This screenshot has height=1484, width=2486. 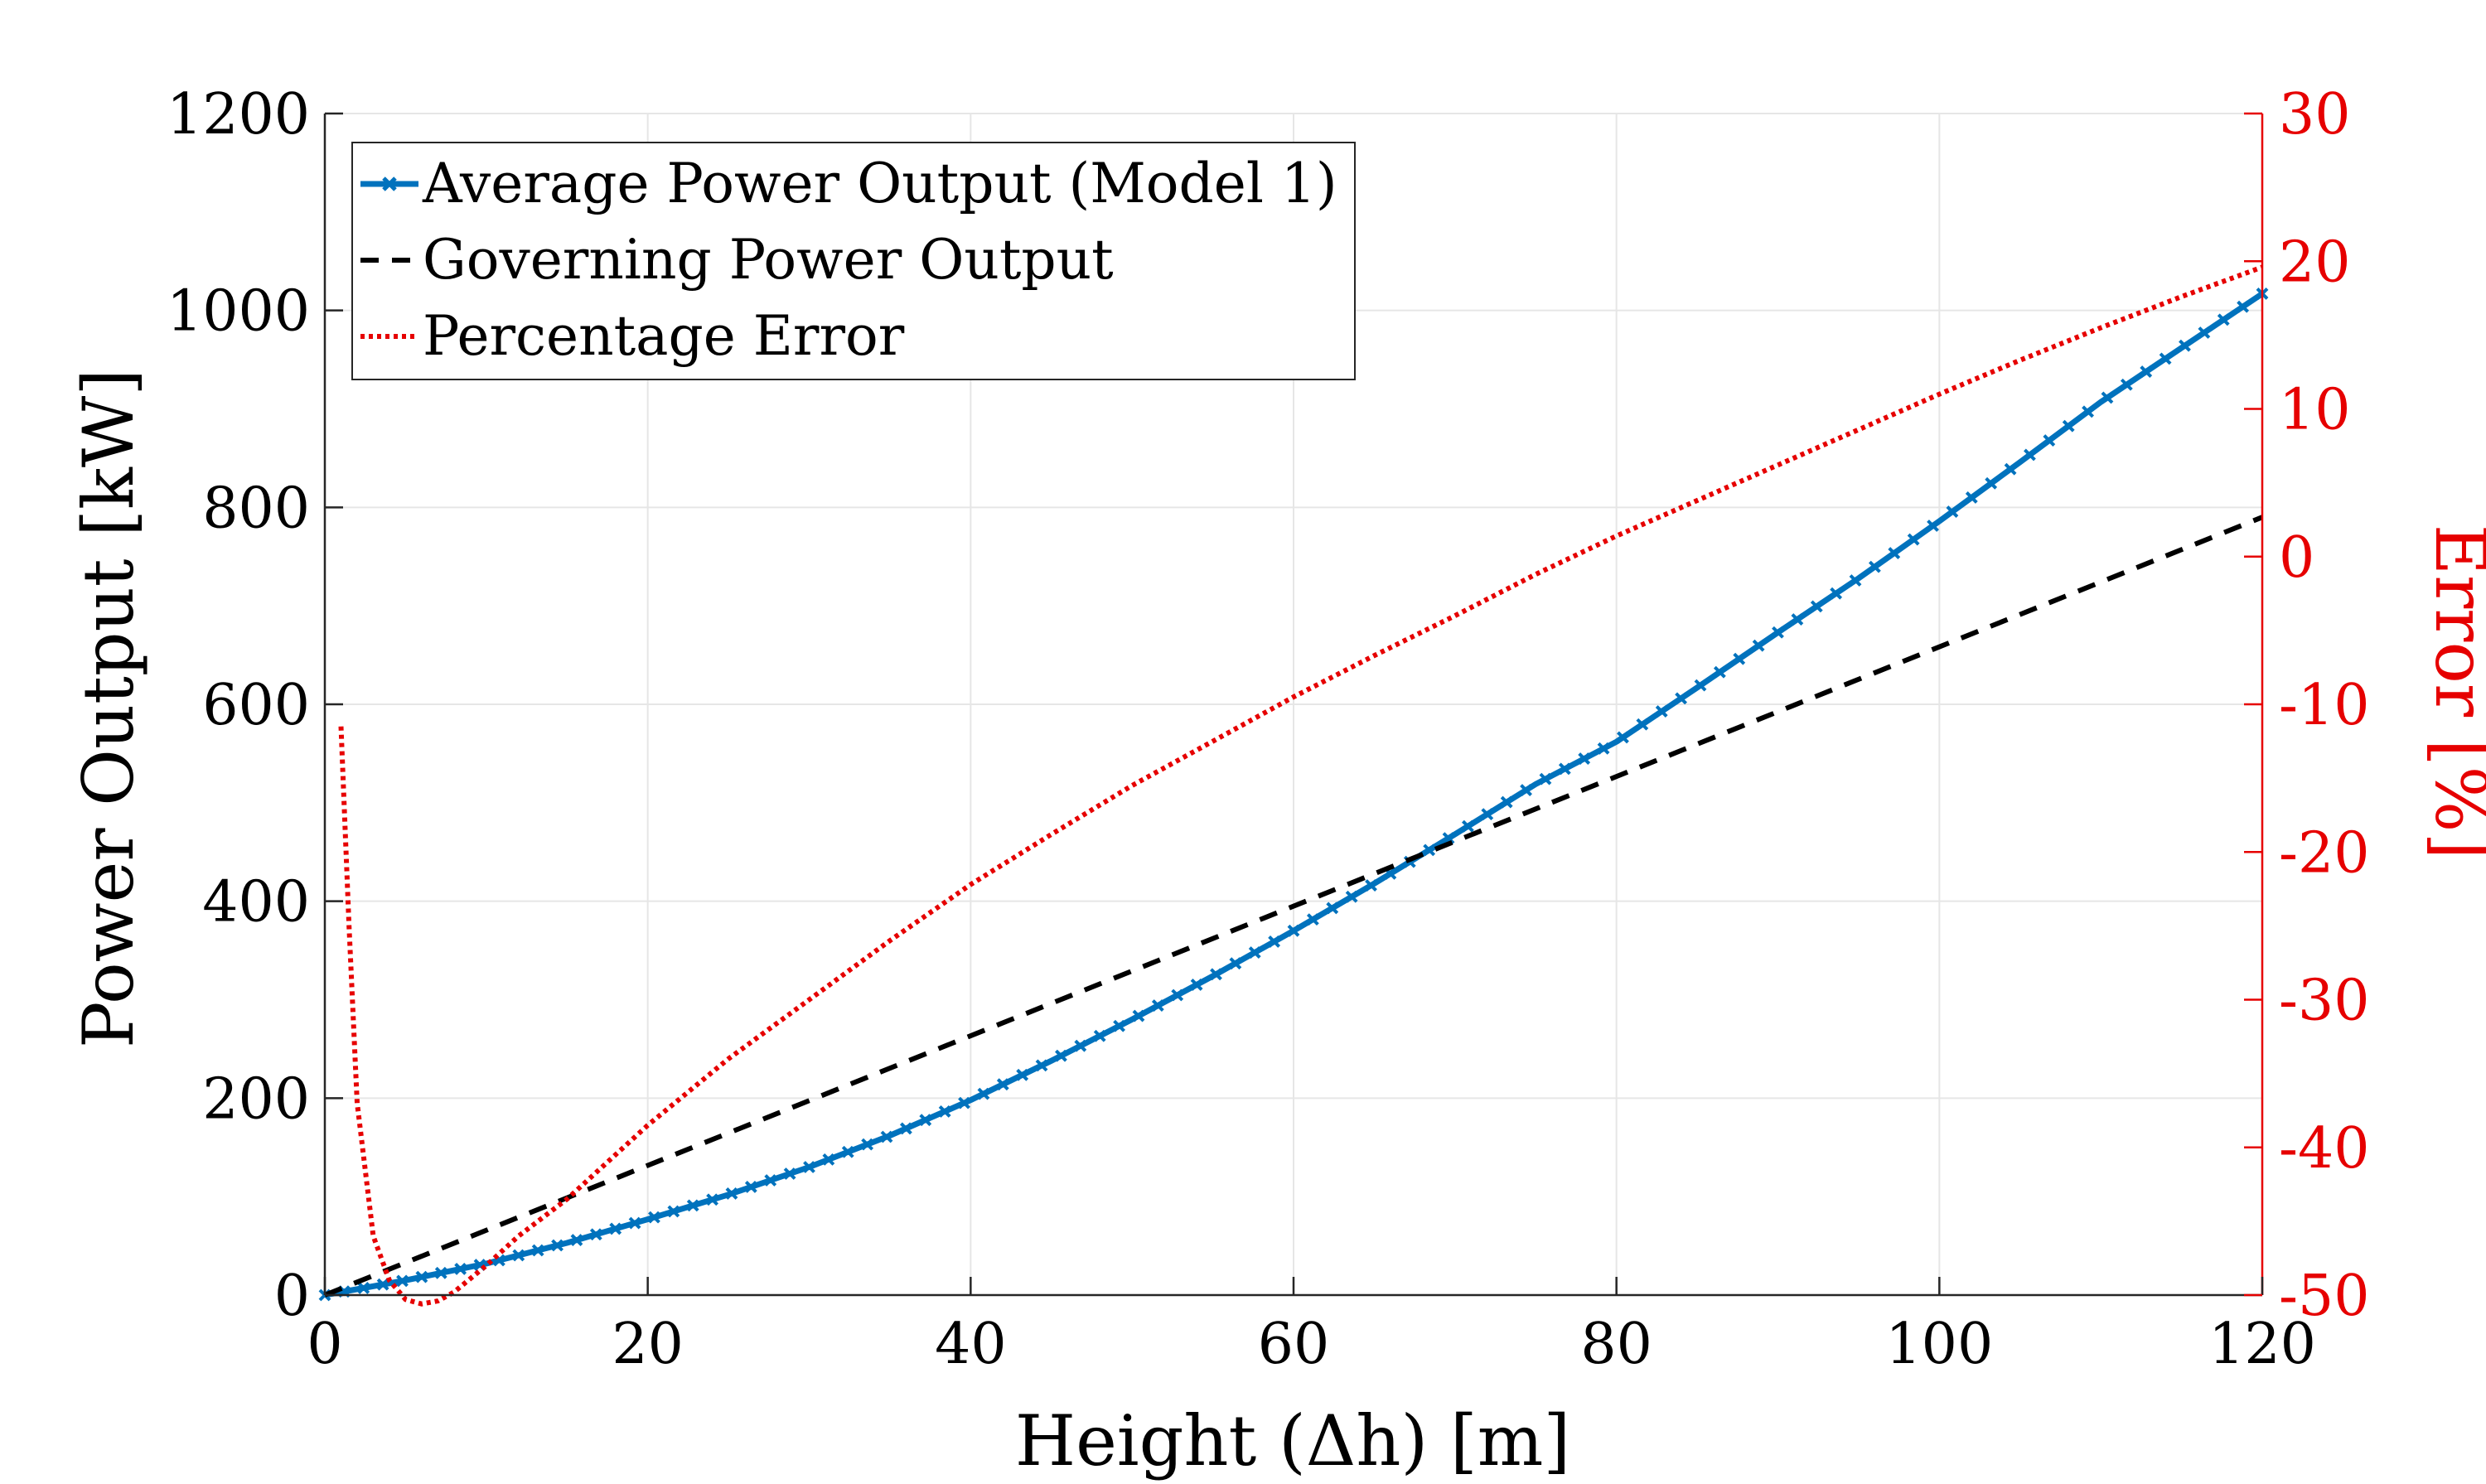 What do you see at coordinates (2315, 262) in the screenshot?
I see `y2-tick-label: 20` at bounding box center [2315, 262].